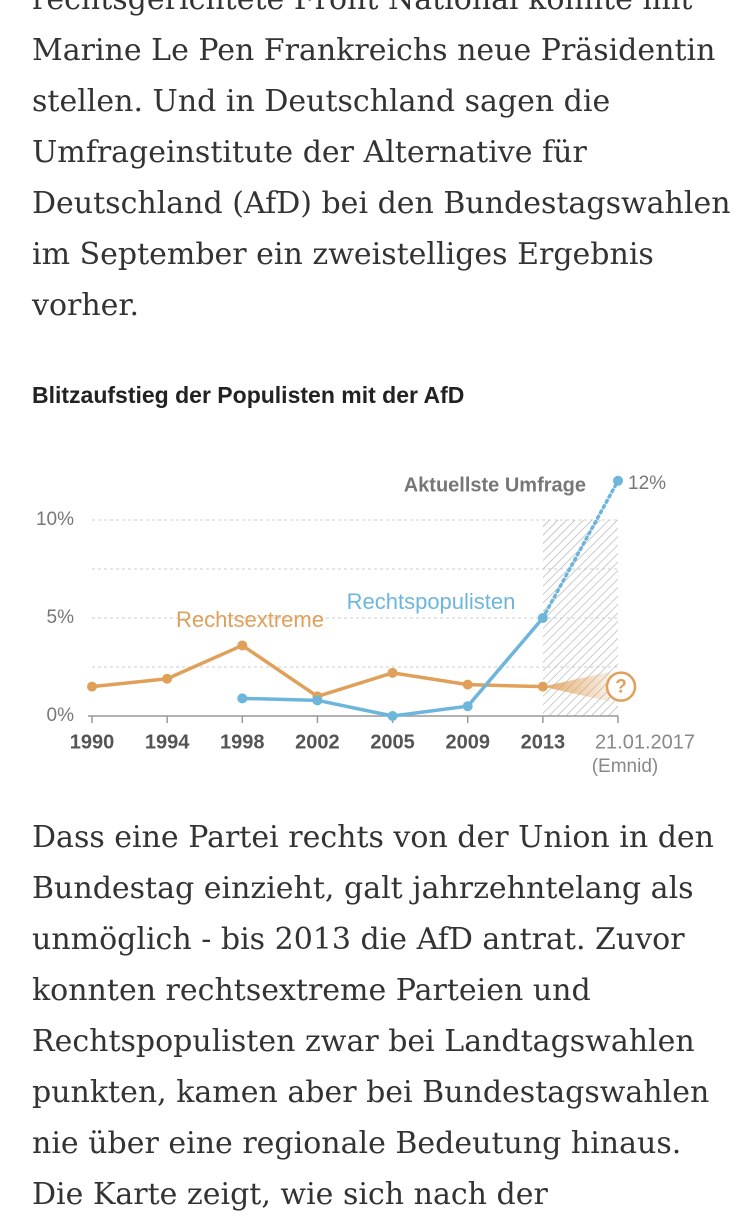  What do you see at coordinates (495, 485) in the screenshot?
I see `annotation: Aktuellste Umfrage` at bounding box center [495, 485].